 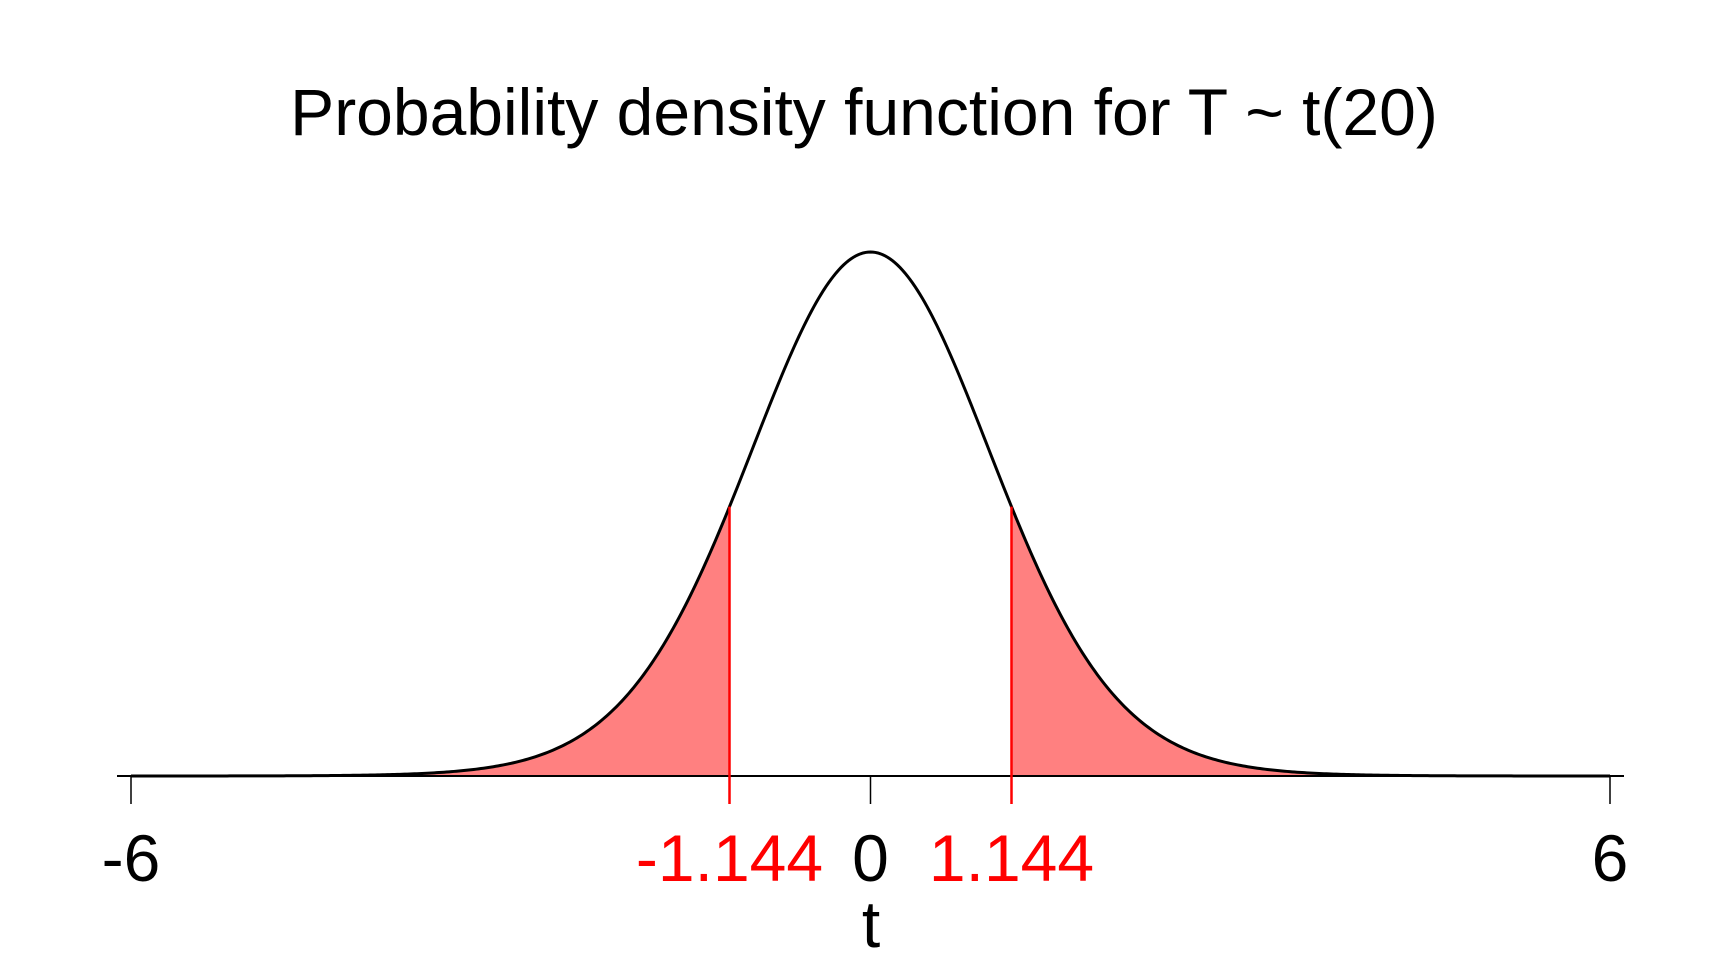 I want to click on tick-label-1: -1.144, so click(x=729, y=858).